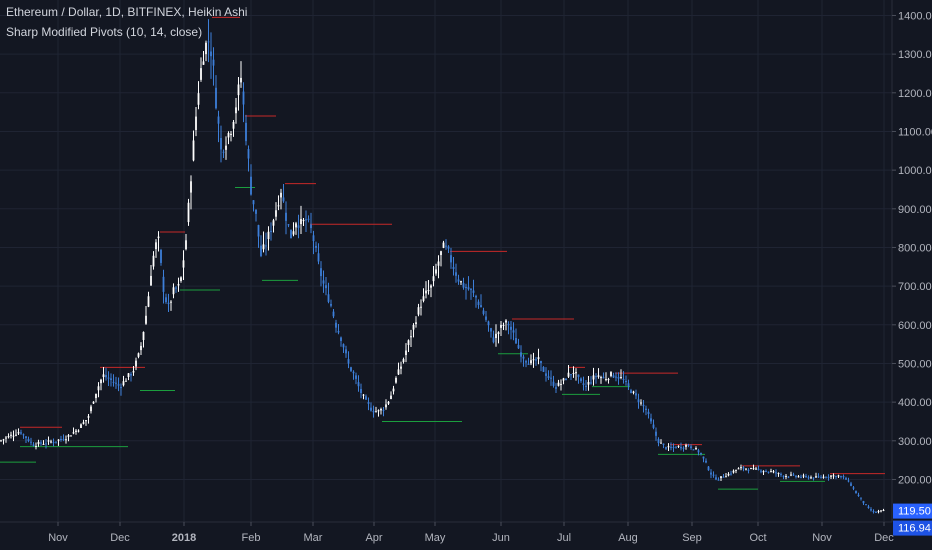 The image size is (932, 550). I want to click on time-tick-label: 2018, so click(184, 538).